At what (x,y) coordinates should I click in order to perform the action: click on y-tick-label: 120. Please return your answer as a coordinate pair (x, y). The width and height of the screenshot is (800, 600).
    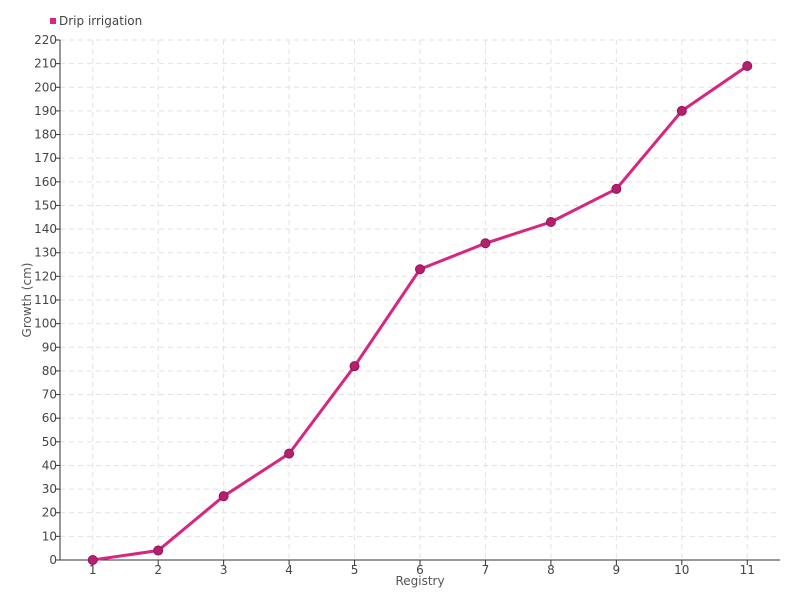
    Looking at the image, I should click on (45, 276).